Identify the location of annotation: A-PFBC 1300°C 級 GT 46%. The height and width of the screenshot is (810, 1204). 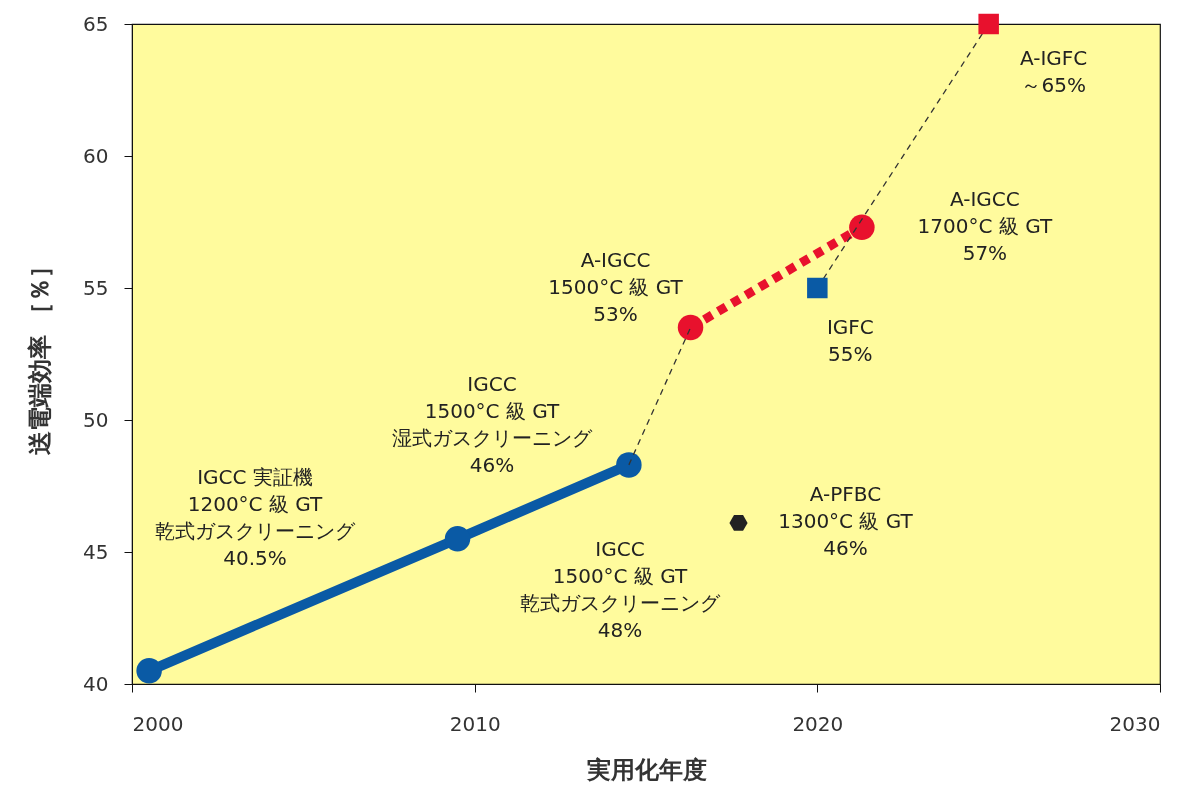
(846, 520).